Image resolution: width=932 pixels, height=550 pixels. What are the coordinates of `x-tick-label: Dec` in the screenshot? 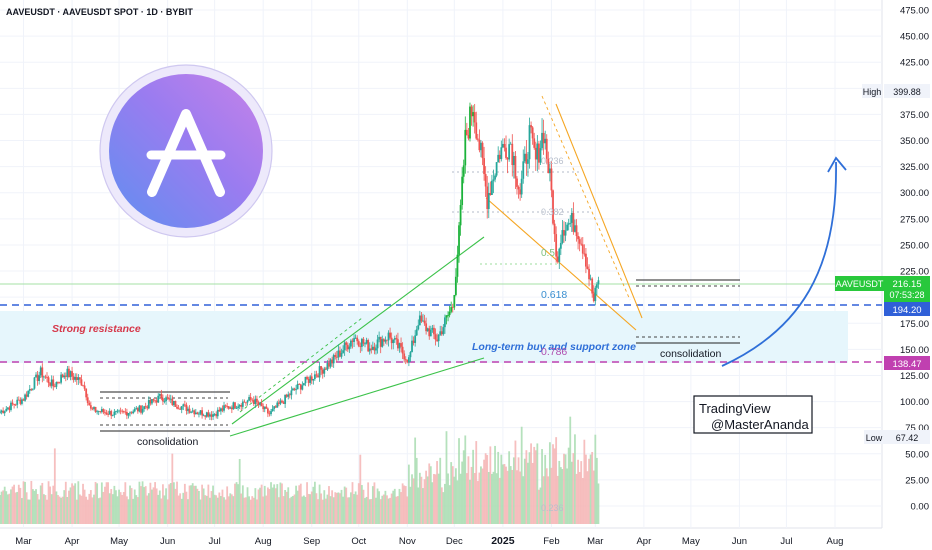 It's located at (454, 541).